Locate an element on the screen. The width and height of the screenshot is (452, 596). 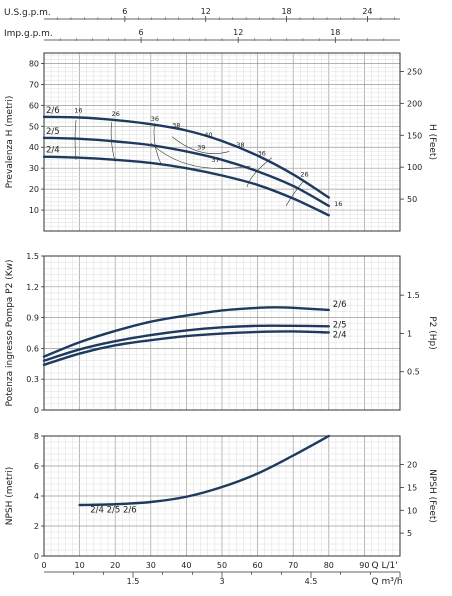
y2-axis-label: P2 (Hp) is located at coordinates (432, 333).